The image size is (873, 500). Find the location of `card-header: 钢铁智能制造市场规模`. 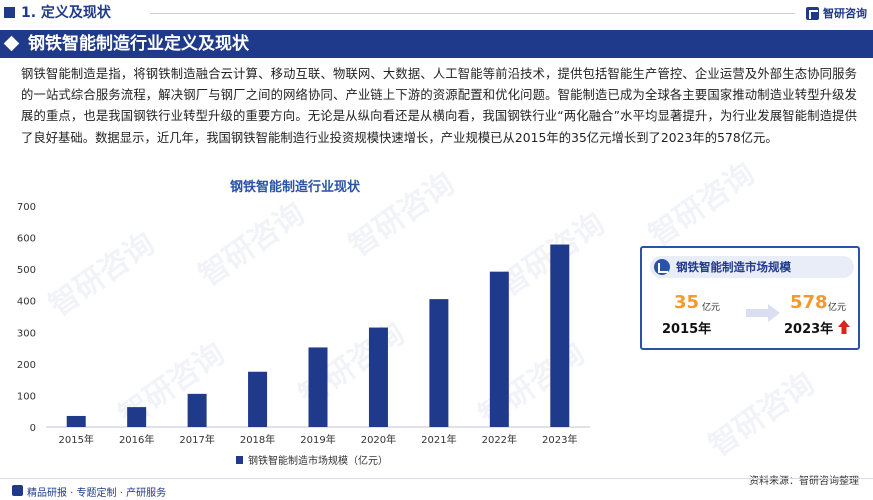

card-header: 钢铁智能制造市场规模 is located at coordinates (752, 267).